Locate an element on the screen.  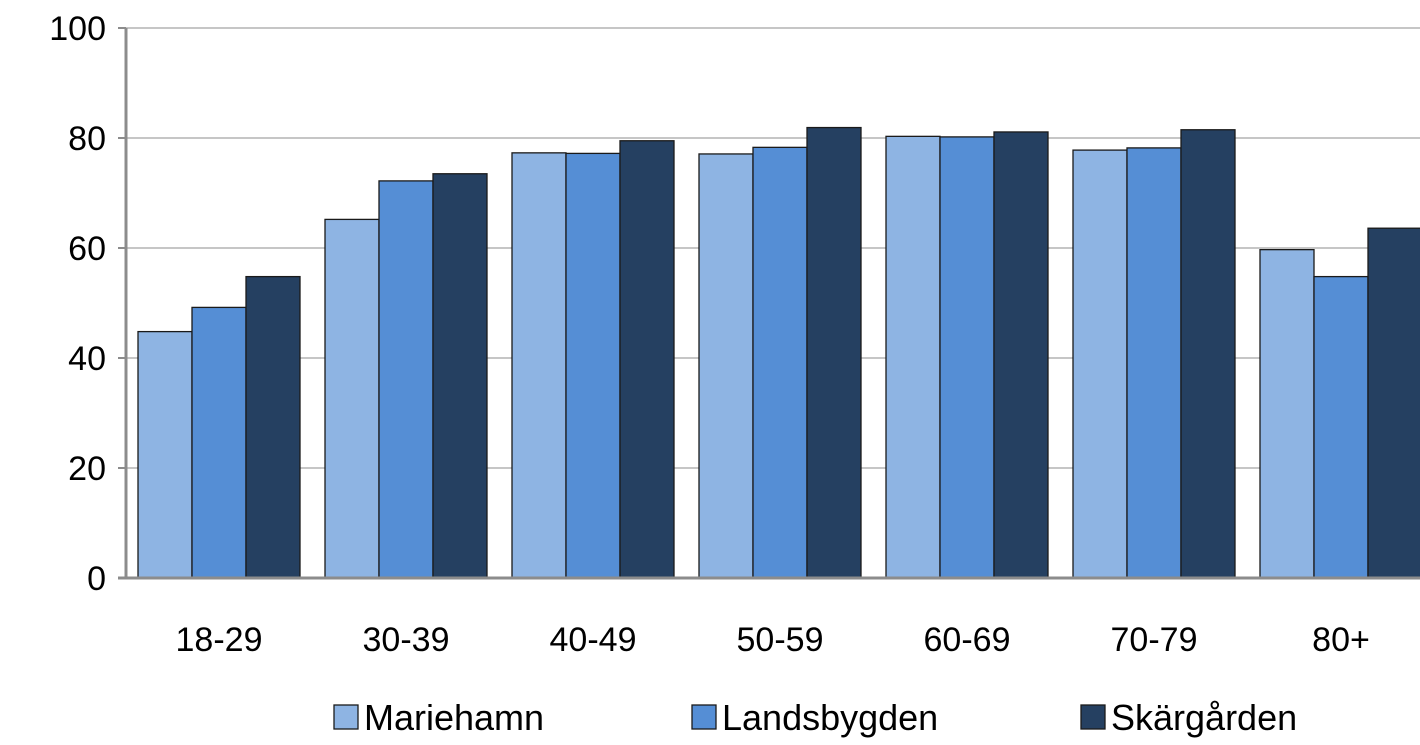
legend-label: Landsbygden is located at coordinates (830, 717).